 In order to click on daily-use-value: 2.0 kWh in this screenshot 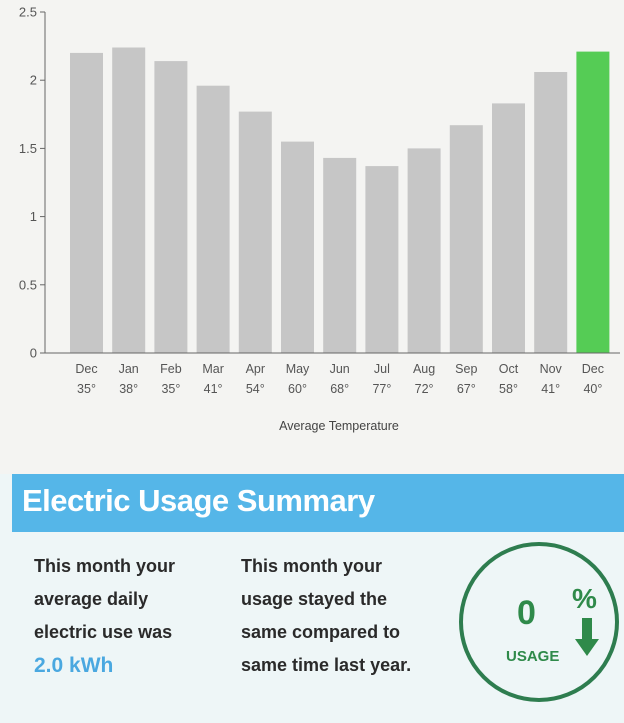, I will do `click(74, 665)`.